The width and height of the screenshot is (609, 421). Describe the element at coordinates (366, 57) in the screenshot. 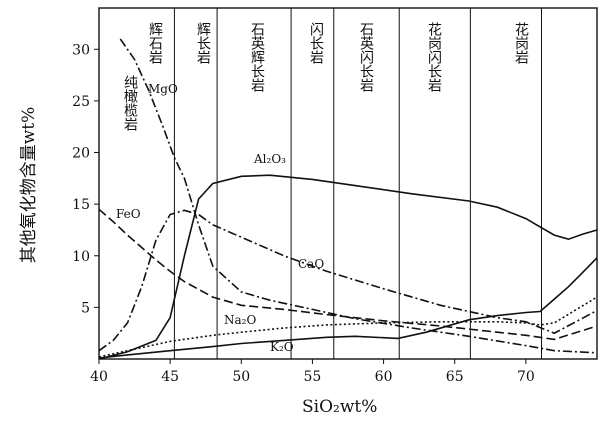

I see `rock-label-quartz-diorite: 石英闪长岩` at that location.